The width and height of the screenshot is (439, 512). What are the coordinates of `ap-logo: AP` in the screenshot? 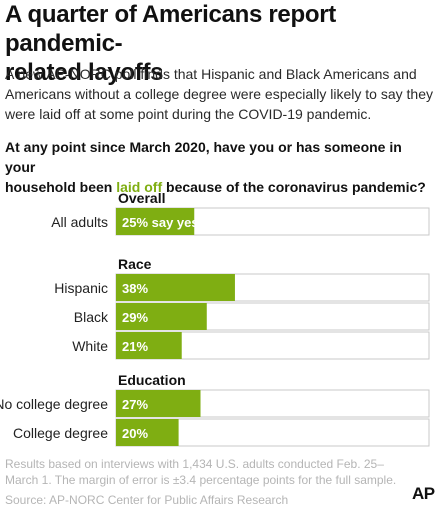 It's located at (423, 493).